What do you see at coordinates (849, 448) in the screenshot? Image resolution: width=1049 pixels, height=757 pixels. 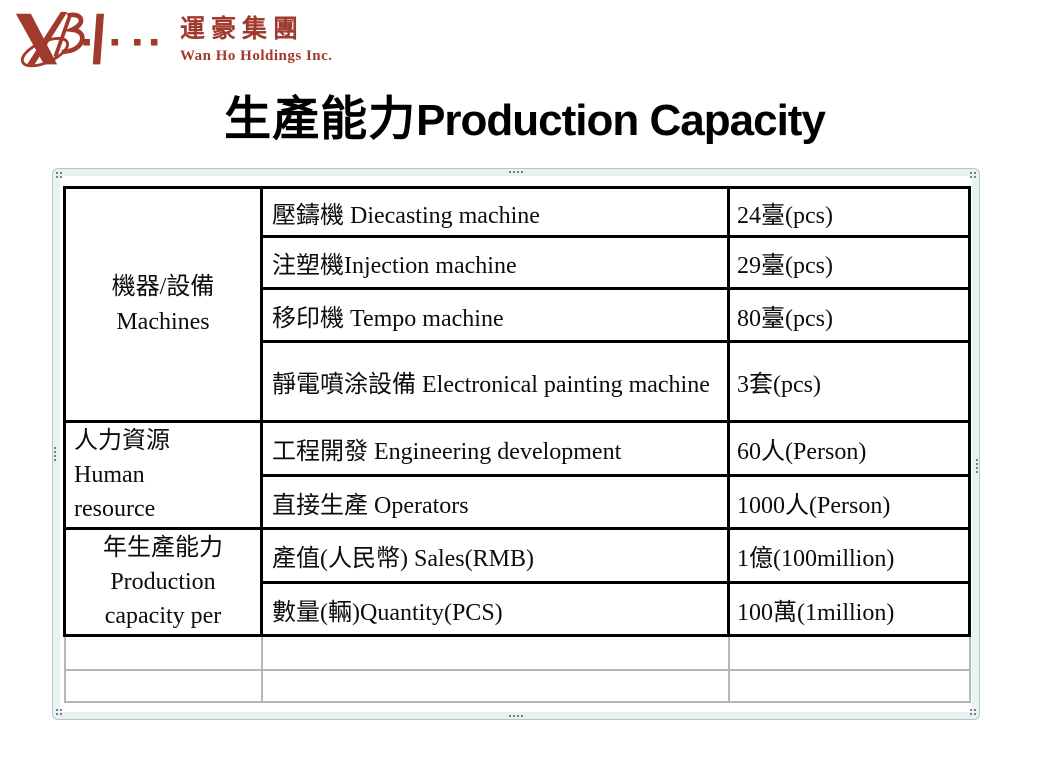 I see `value-cell: 60人(Person)` at bounding box center [849, 448].